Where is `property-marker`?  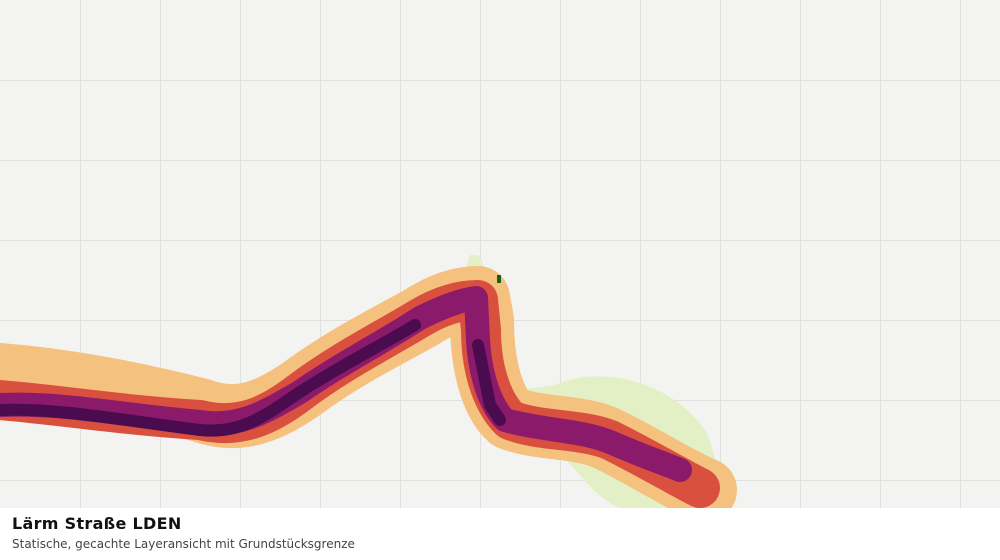
property-marker is located at coordinates (499, 279).